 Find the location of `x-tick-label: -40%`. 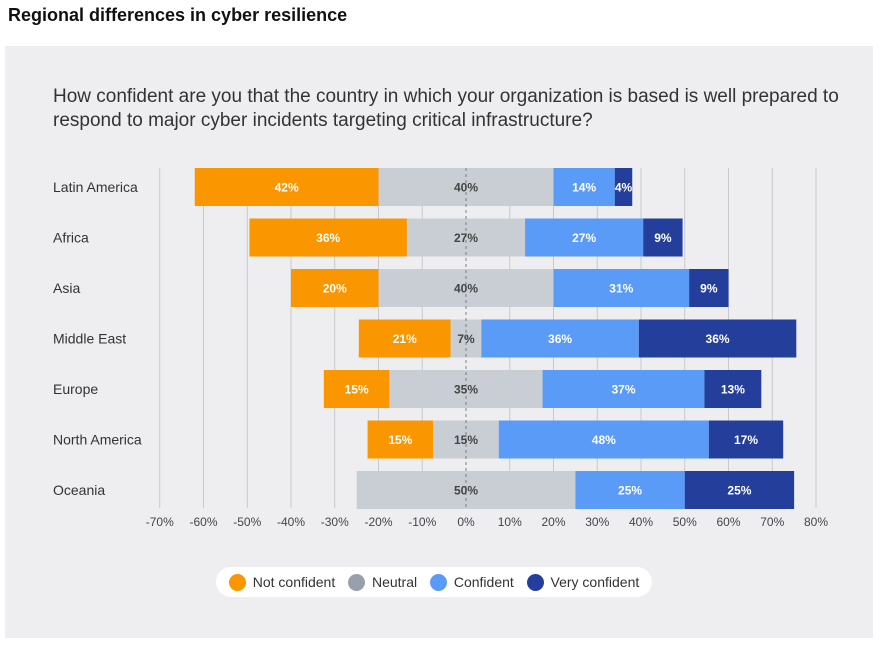

x-tick-label: -40% is located at coordinates (291, 522).